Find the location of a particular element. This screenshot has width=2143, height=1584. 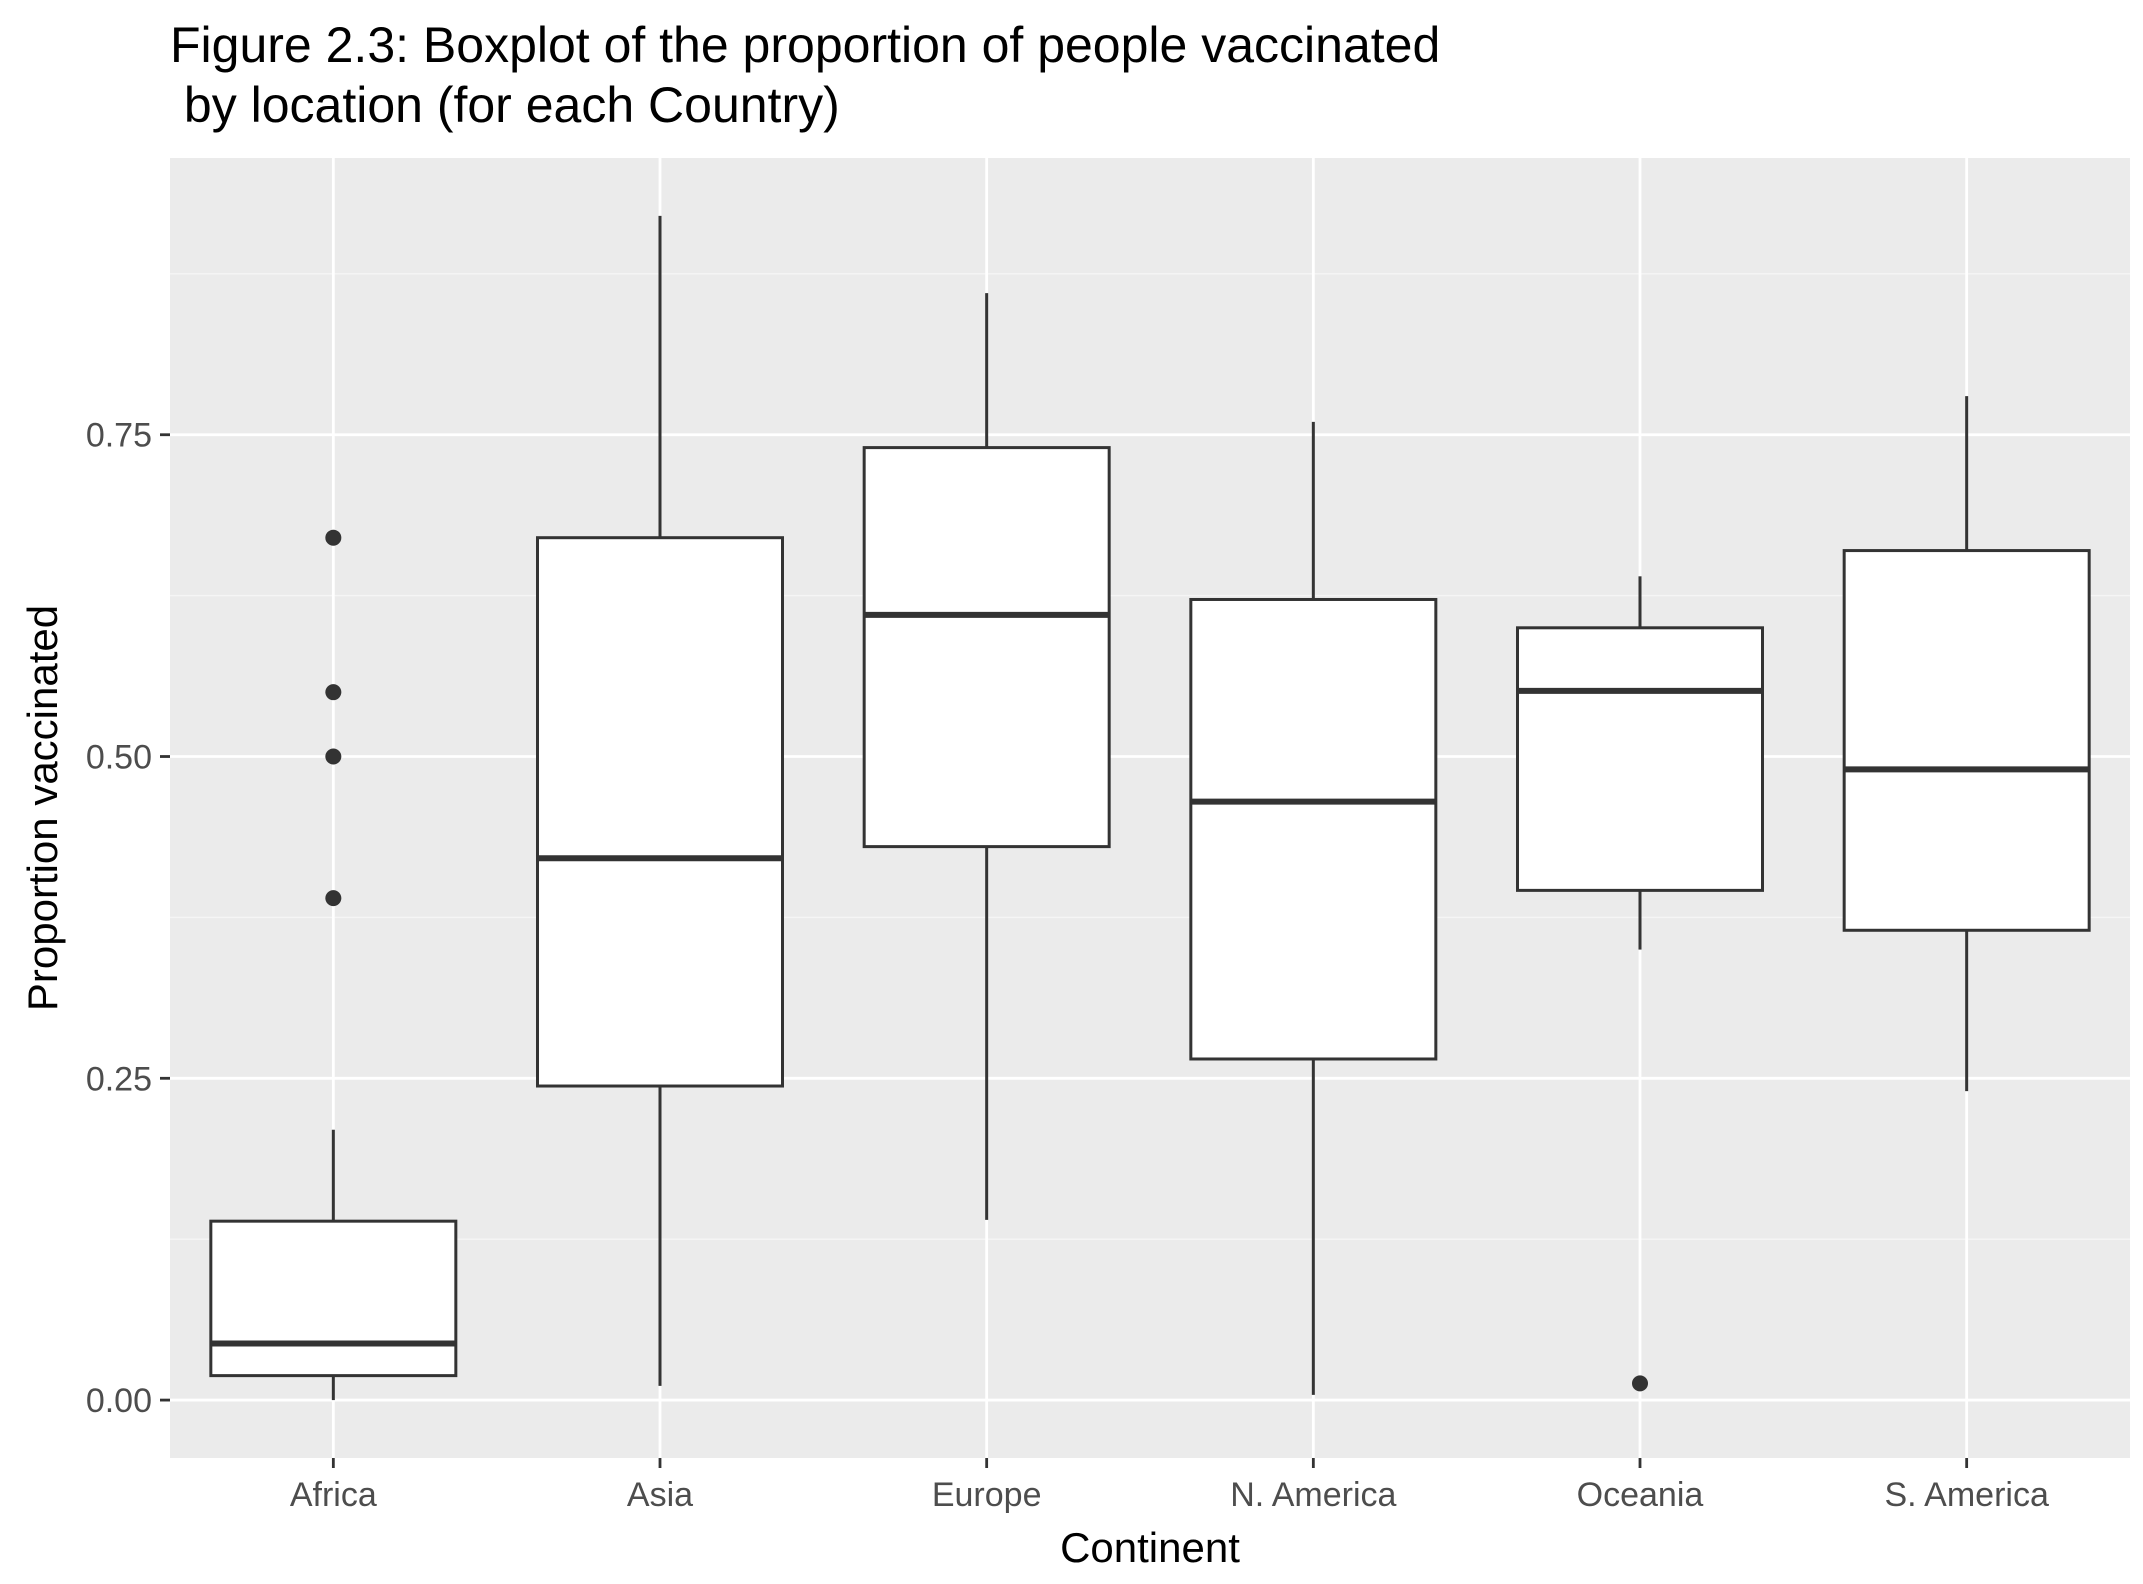

box-oceania is located at coordinates (1640, 759).